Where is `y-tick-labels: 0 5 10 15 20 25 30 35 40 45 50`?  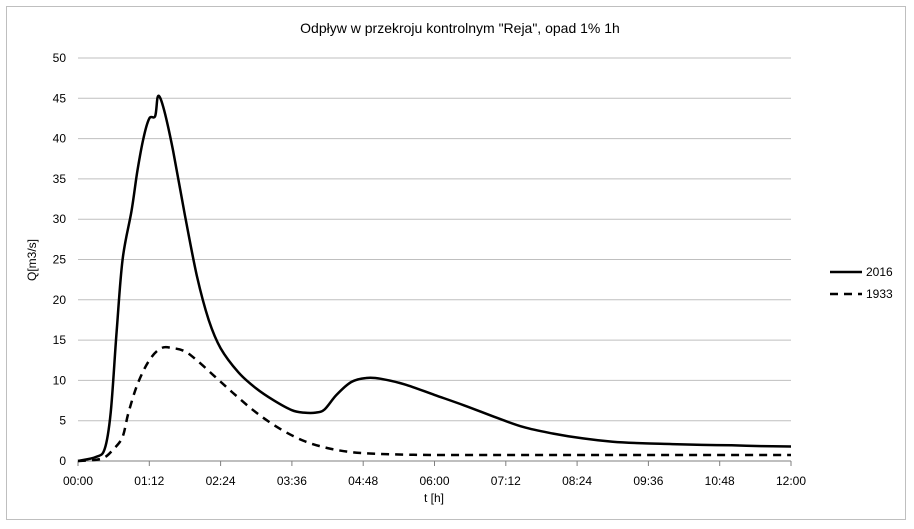
y-tick-labels: 0 5 10 15 20 25 30 35 40 45 50 is located at coordinates (60, 259).